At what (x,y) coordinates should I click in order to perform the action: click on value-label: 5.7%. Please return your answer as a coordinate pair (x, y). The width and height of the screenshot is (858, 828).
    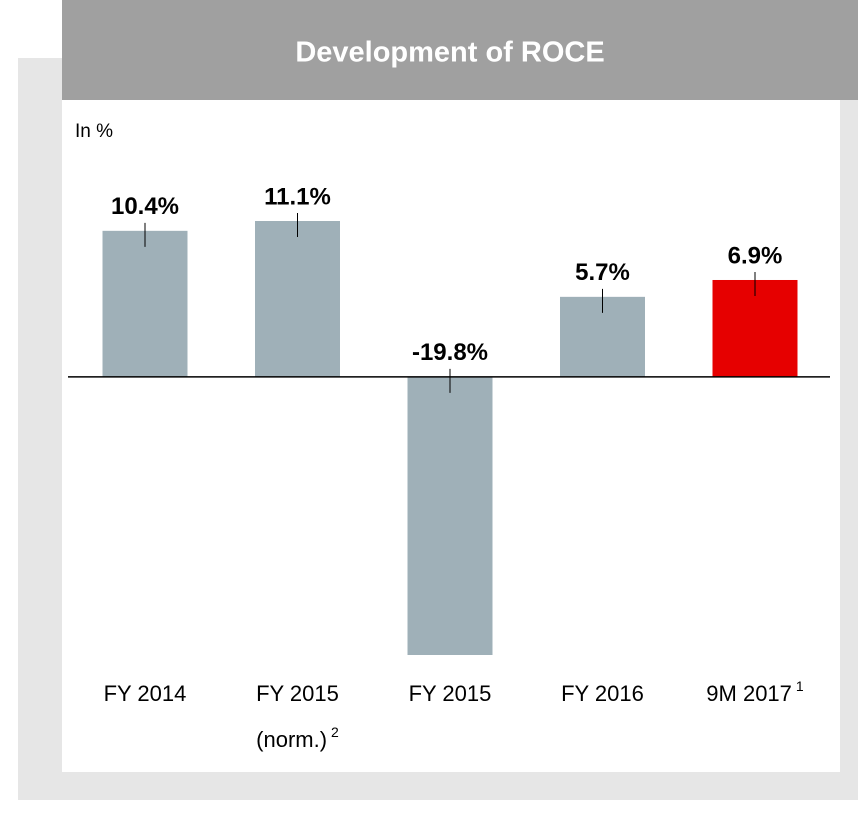
    Looking at the image, I should click on (602, 272).